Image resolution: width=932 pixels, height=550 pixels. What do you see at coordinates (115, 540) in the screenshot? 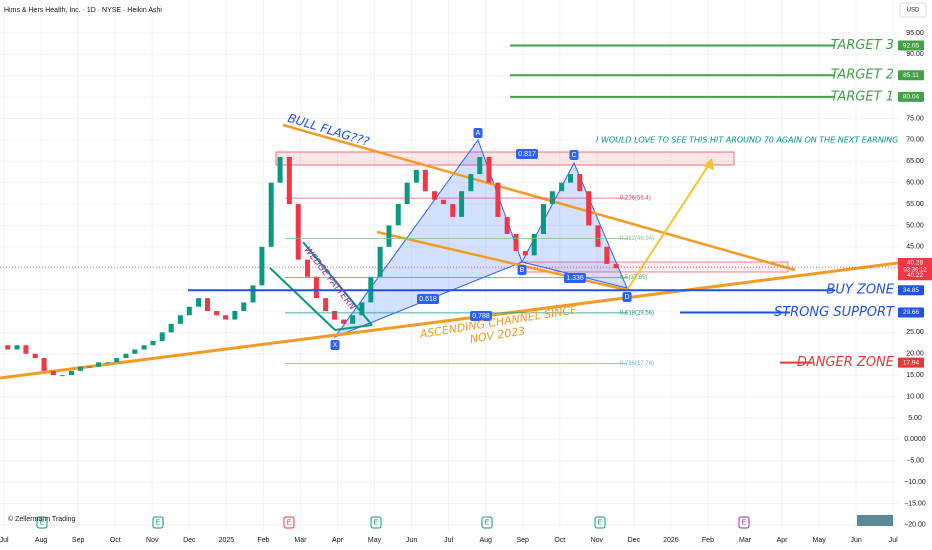
I see `x-tick-label: Oct` at bounding box center [115, 540].